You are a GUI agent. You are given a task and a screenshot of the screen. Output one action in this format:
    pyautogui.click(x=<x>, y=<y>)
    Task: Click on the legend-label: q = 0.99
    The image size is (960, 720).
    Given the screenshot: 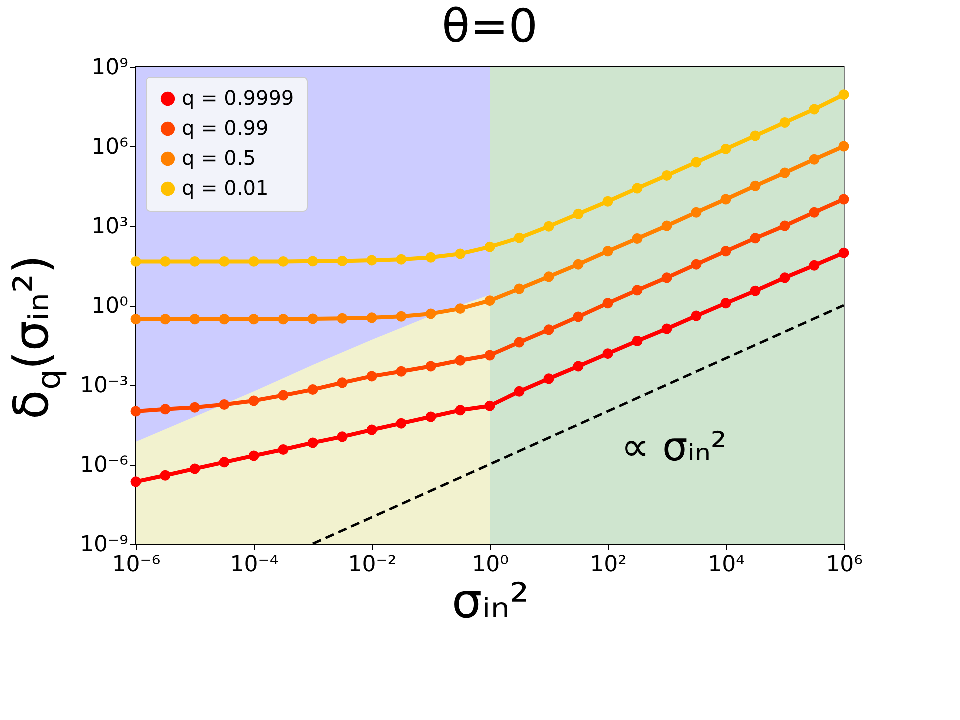 What is the action you would take?
    pyautogui.click(x=225, y=128)
    